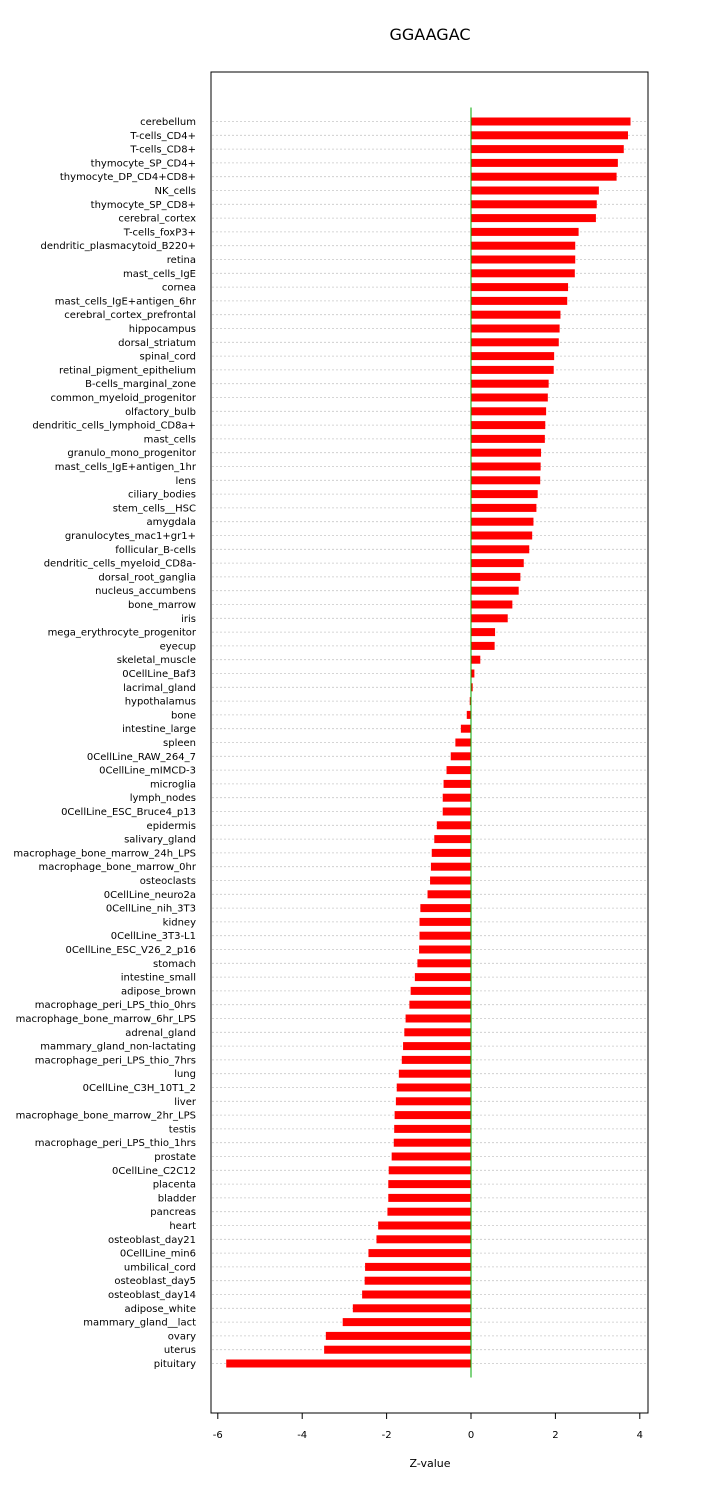 The image size is (720, 1485). Describe the element at coordinates (154, 508) in the screenshot. I see `category-label: stem_cells__HSC` at that location.